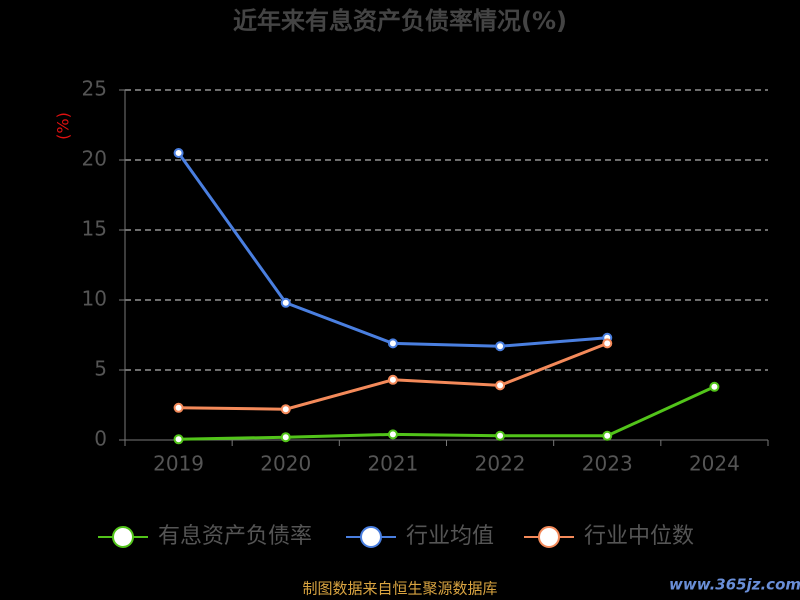 The height and width of the screenshot is (600, 800). What do you see at coordinates (500, 464) in the screenshot?
I see `x-tick-label: 2022` at bounding box center [500, 464].